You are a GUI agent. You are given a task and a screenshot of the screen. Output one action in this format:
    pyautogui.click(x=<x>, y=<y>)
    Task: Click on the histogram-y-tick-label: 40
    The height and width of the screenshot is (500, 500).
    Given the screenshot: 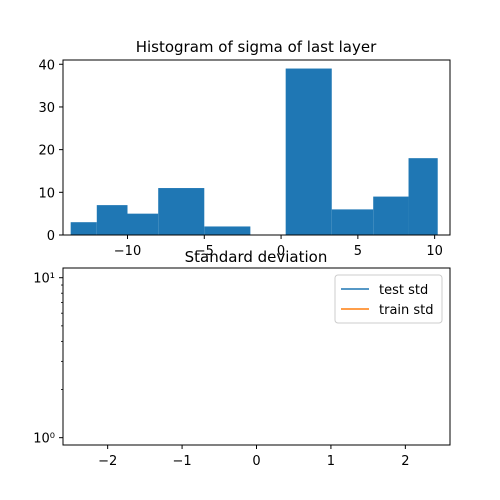 What is the action you would take?
    pyautogui.click(x=46, y=65)
    